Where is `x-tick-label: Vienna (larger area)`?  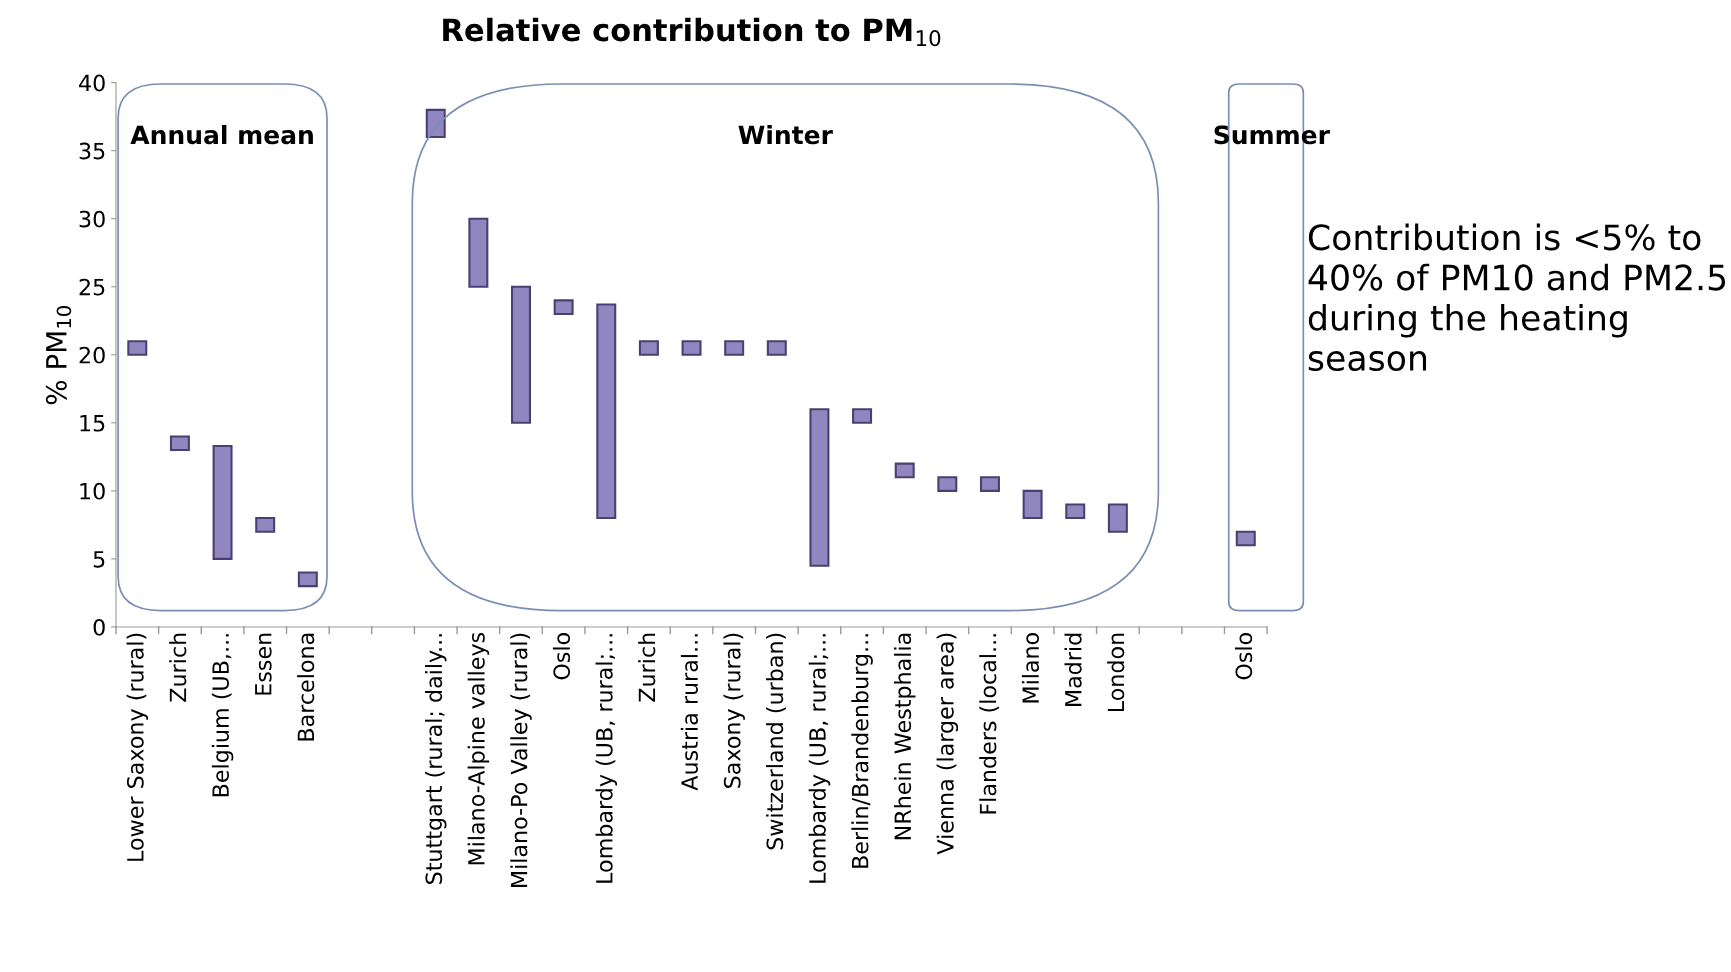
x-tick-label: Vienna (larger area) is located at coordinates (947, 744).